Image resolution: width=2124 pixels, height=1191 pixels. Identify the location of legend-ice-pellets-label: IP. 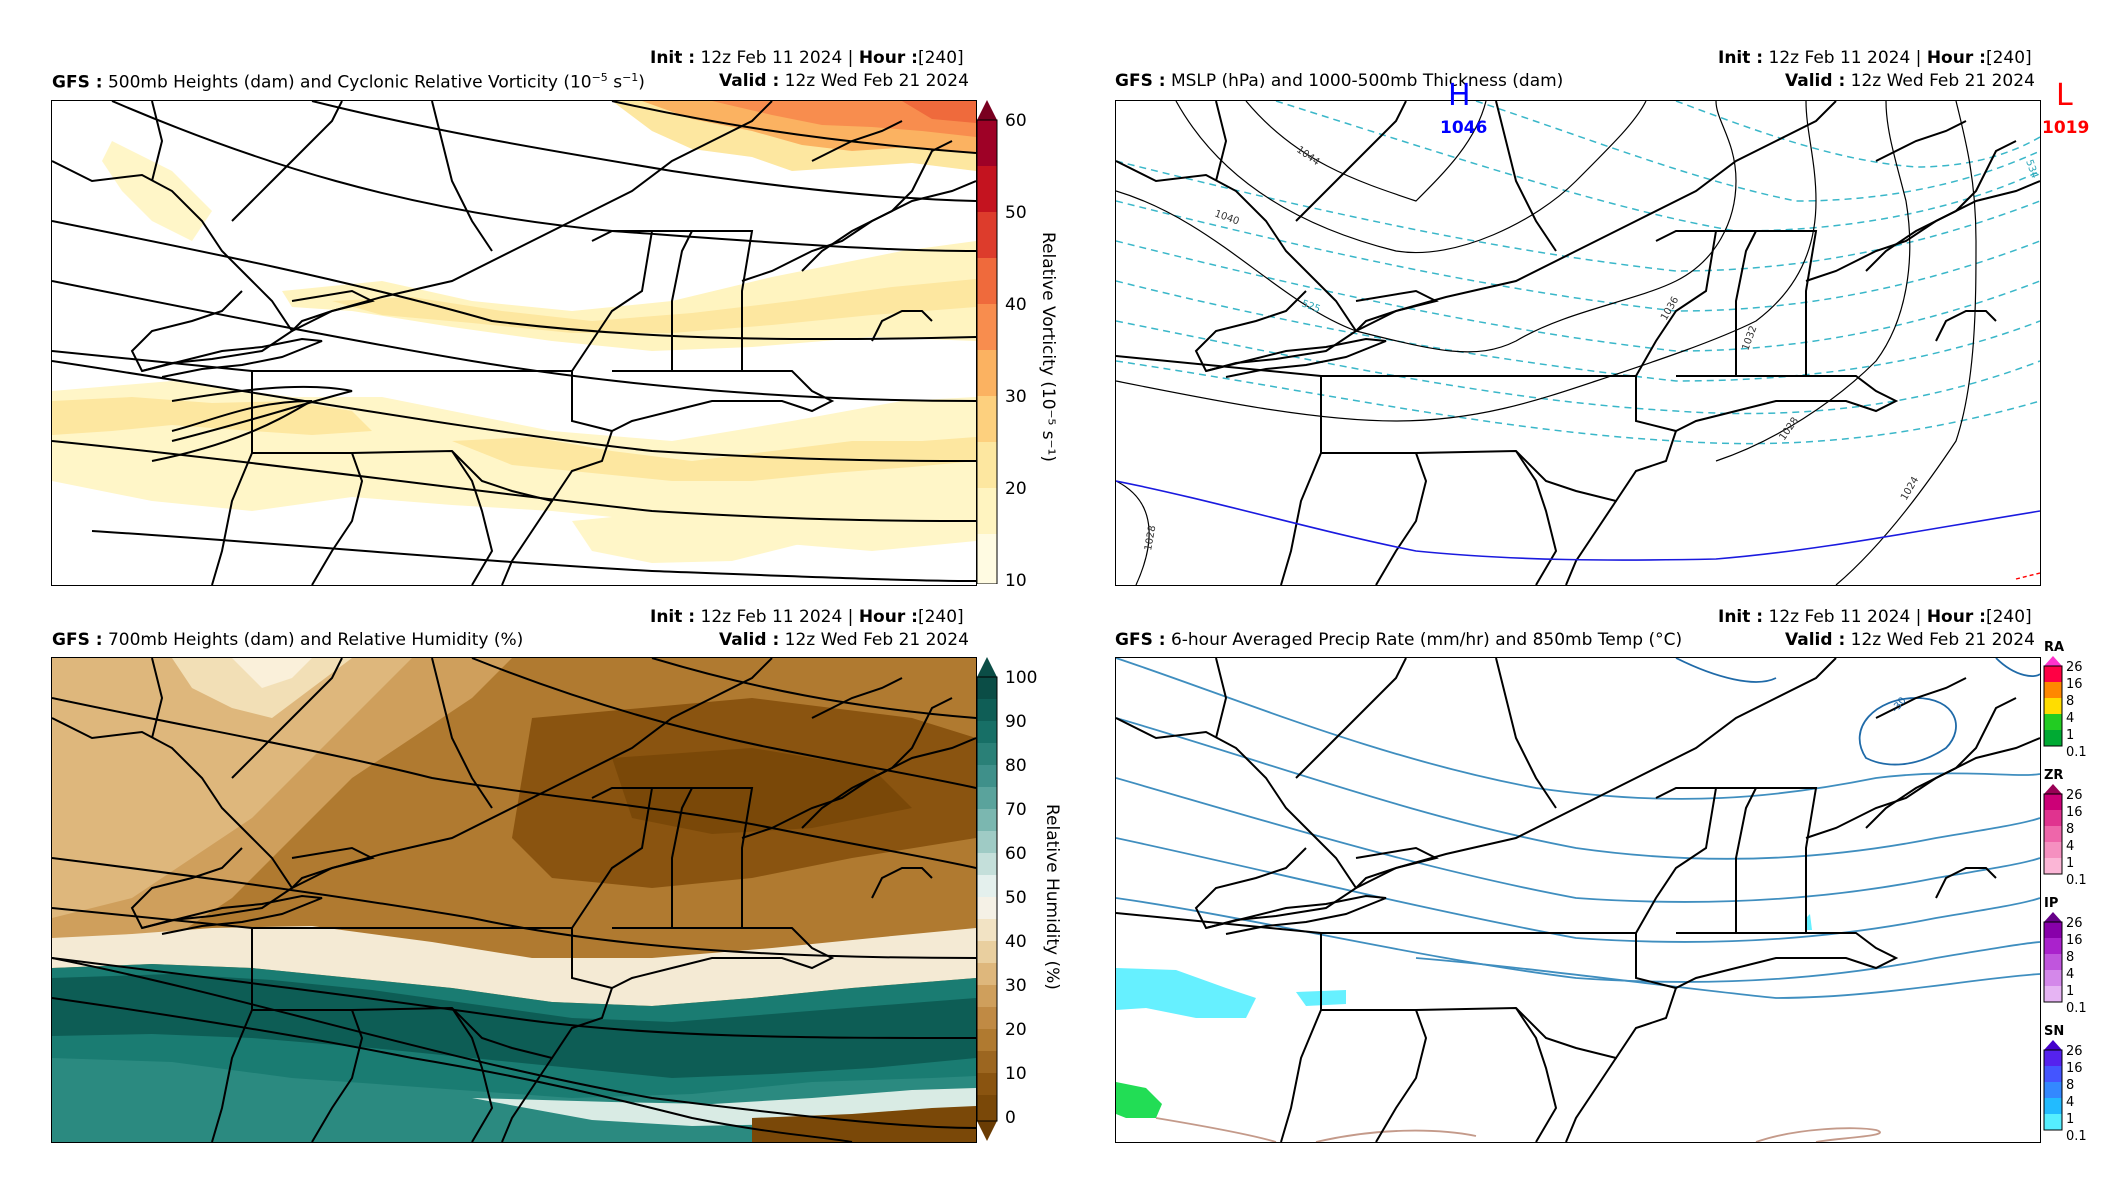
(2051, 903).